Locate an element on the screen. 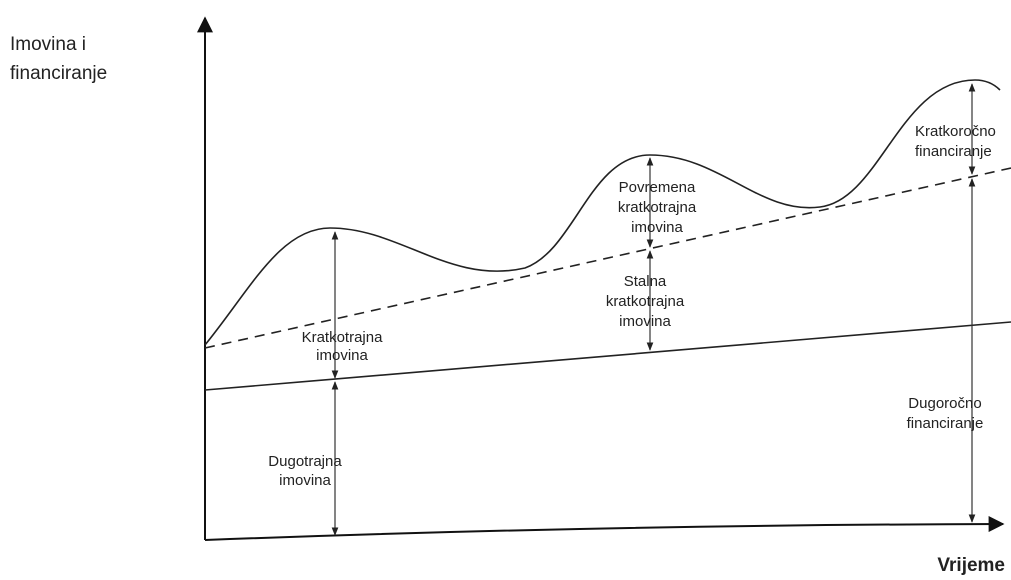 This screenshot has height=580, width=1011. region-label: Dugotrajna is located at coordinates (305, 461).